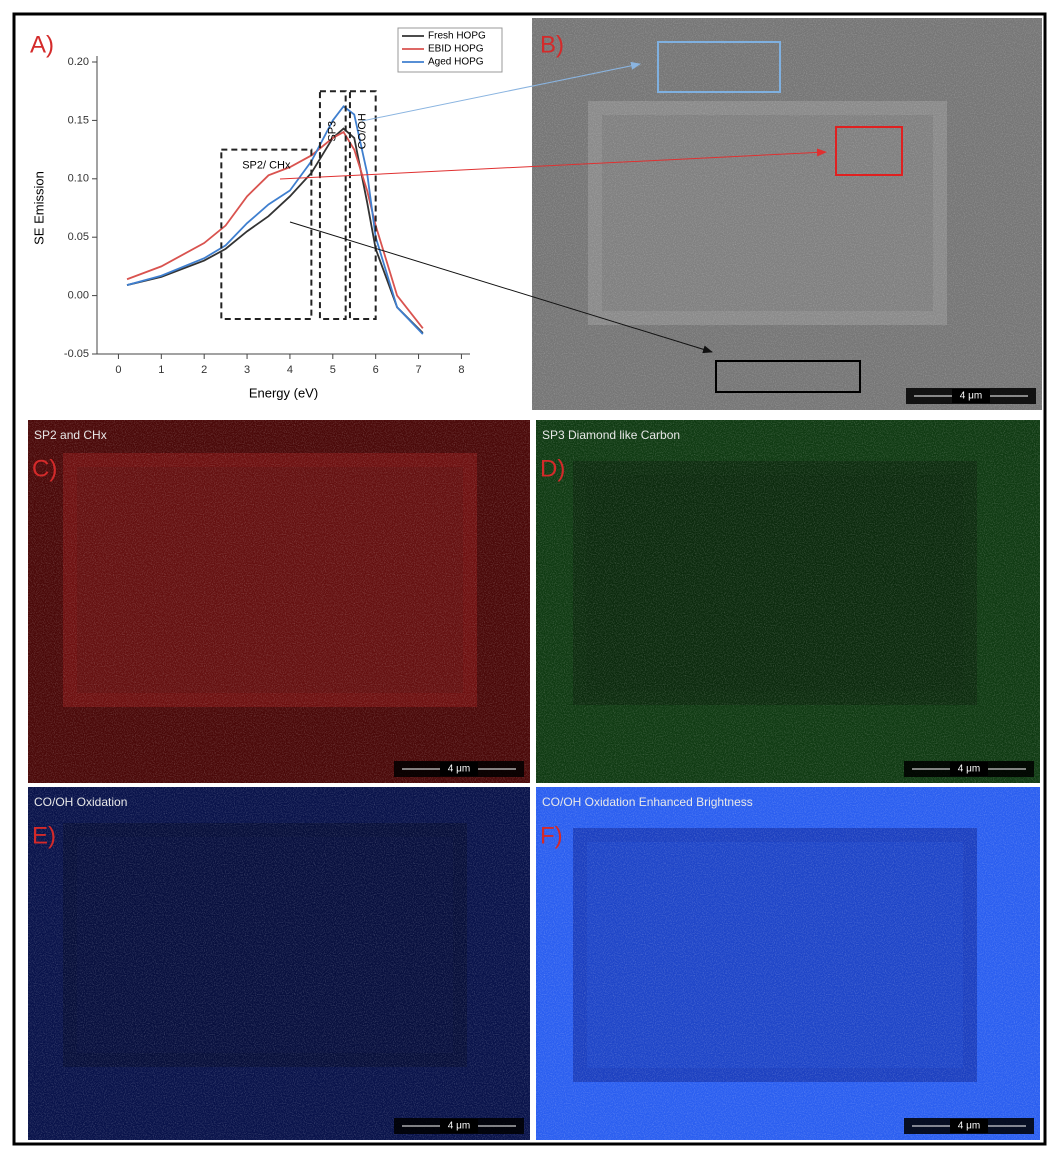  What do you see at coordinates (290, 370) in the screenshot?
I see `x-tick-label: 4` at bounding box center [290, 370].